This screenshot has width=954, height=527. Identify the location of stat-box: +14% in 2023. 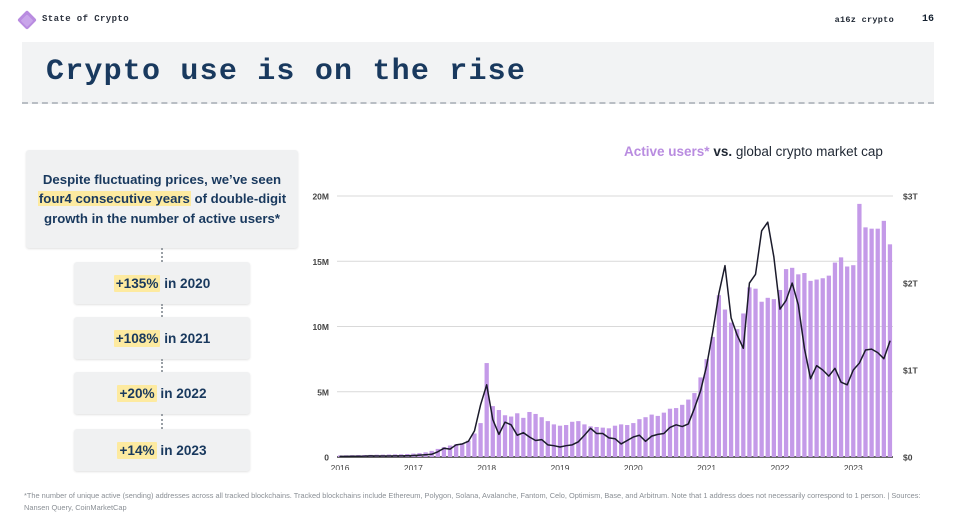
(162, 450).